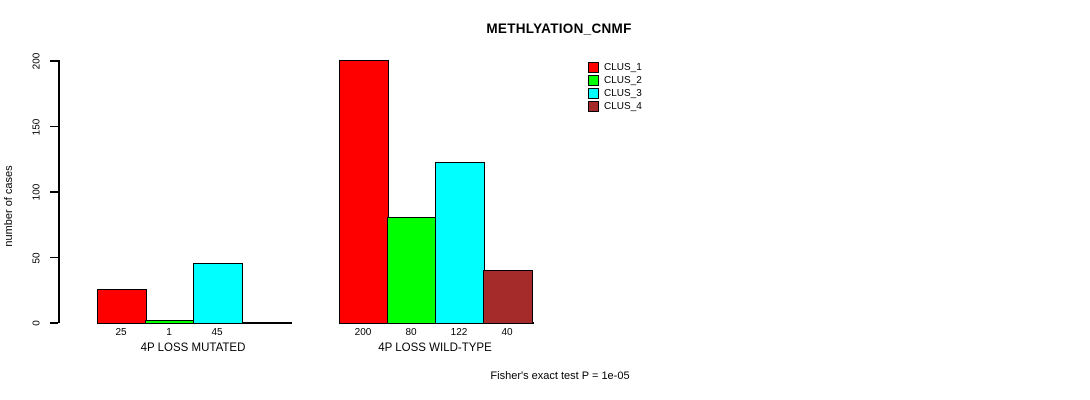  I want to click on legend-item: CLUS_1, so click(615, 67).